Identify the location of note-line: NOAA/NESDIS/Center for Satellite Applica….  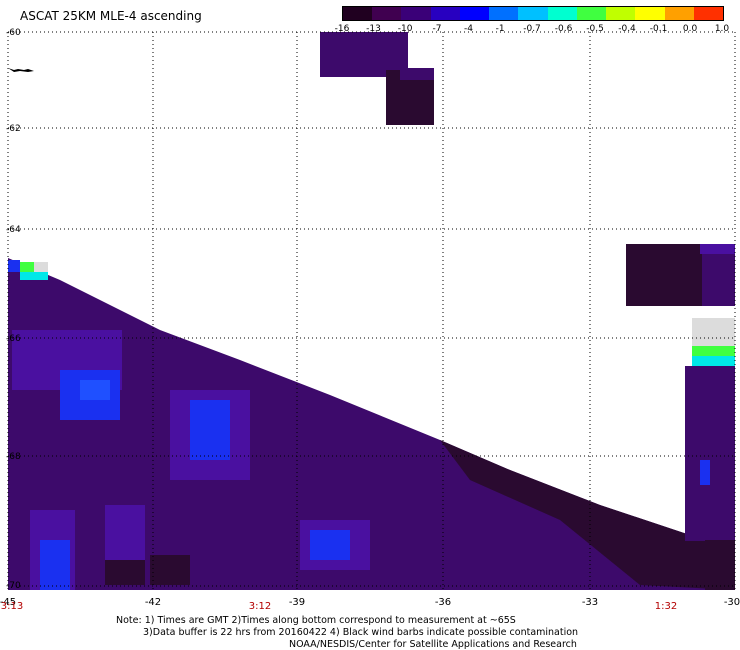
(433, 644).